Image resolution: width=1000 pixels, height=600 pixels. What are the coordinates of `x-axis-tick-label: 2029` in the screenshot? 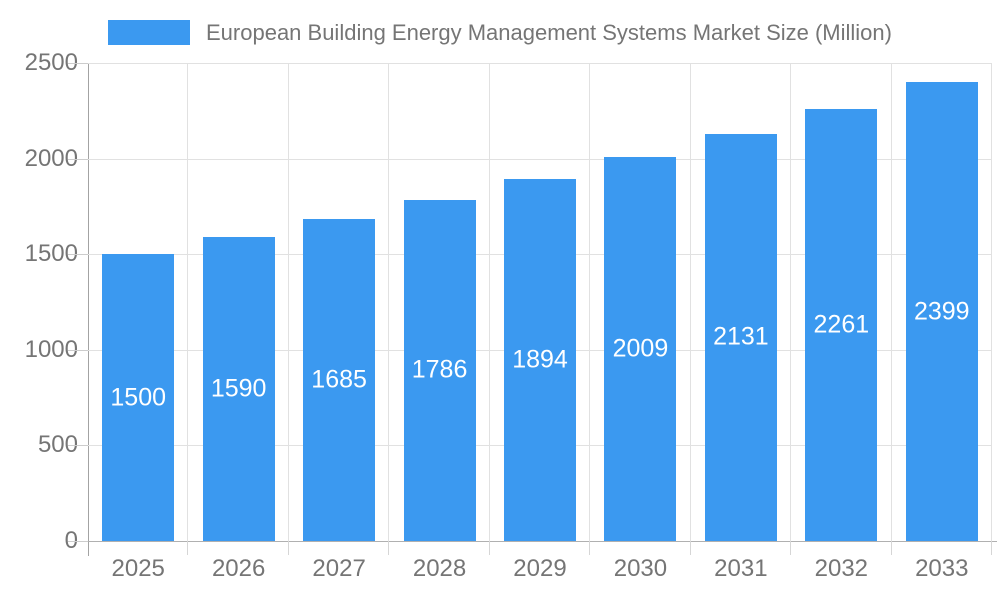 It's located at (540, 568).